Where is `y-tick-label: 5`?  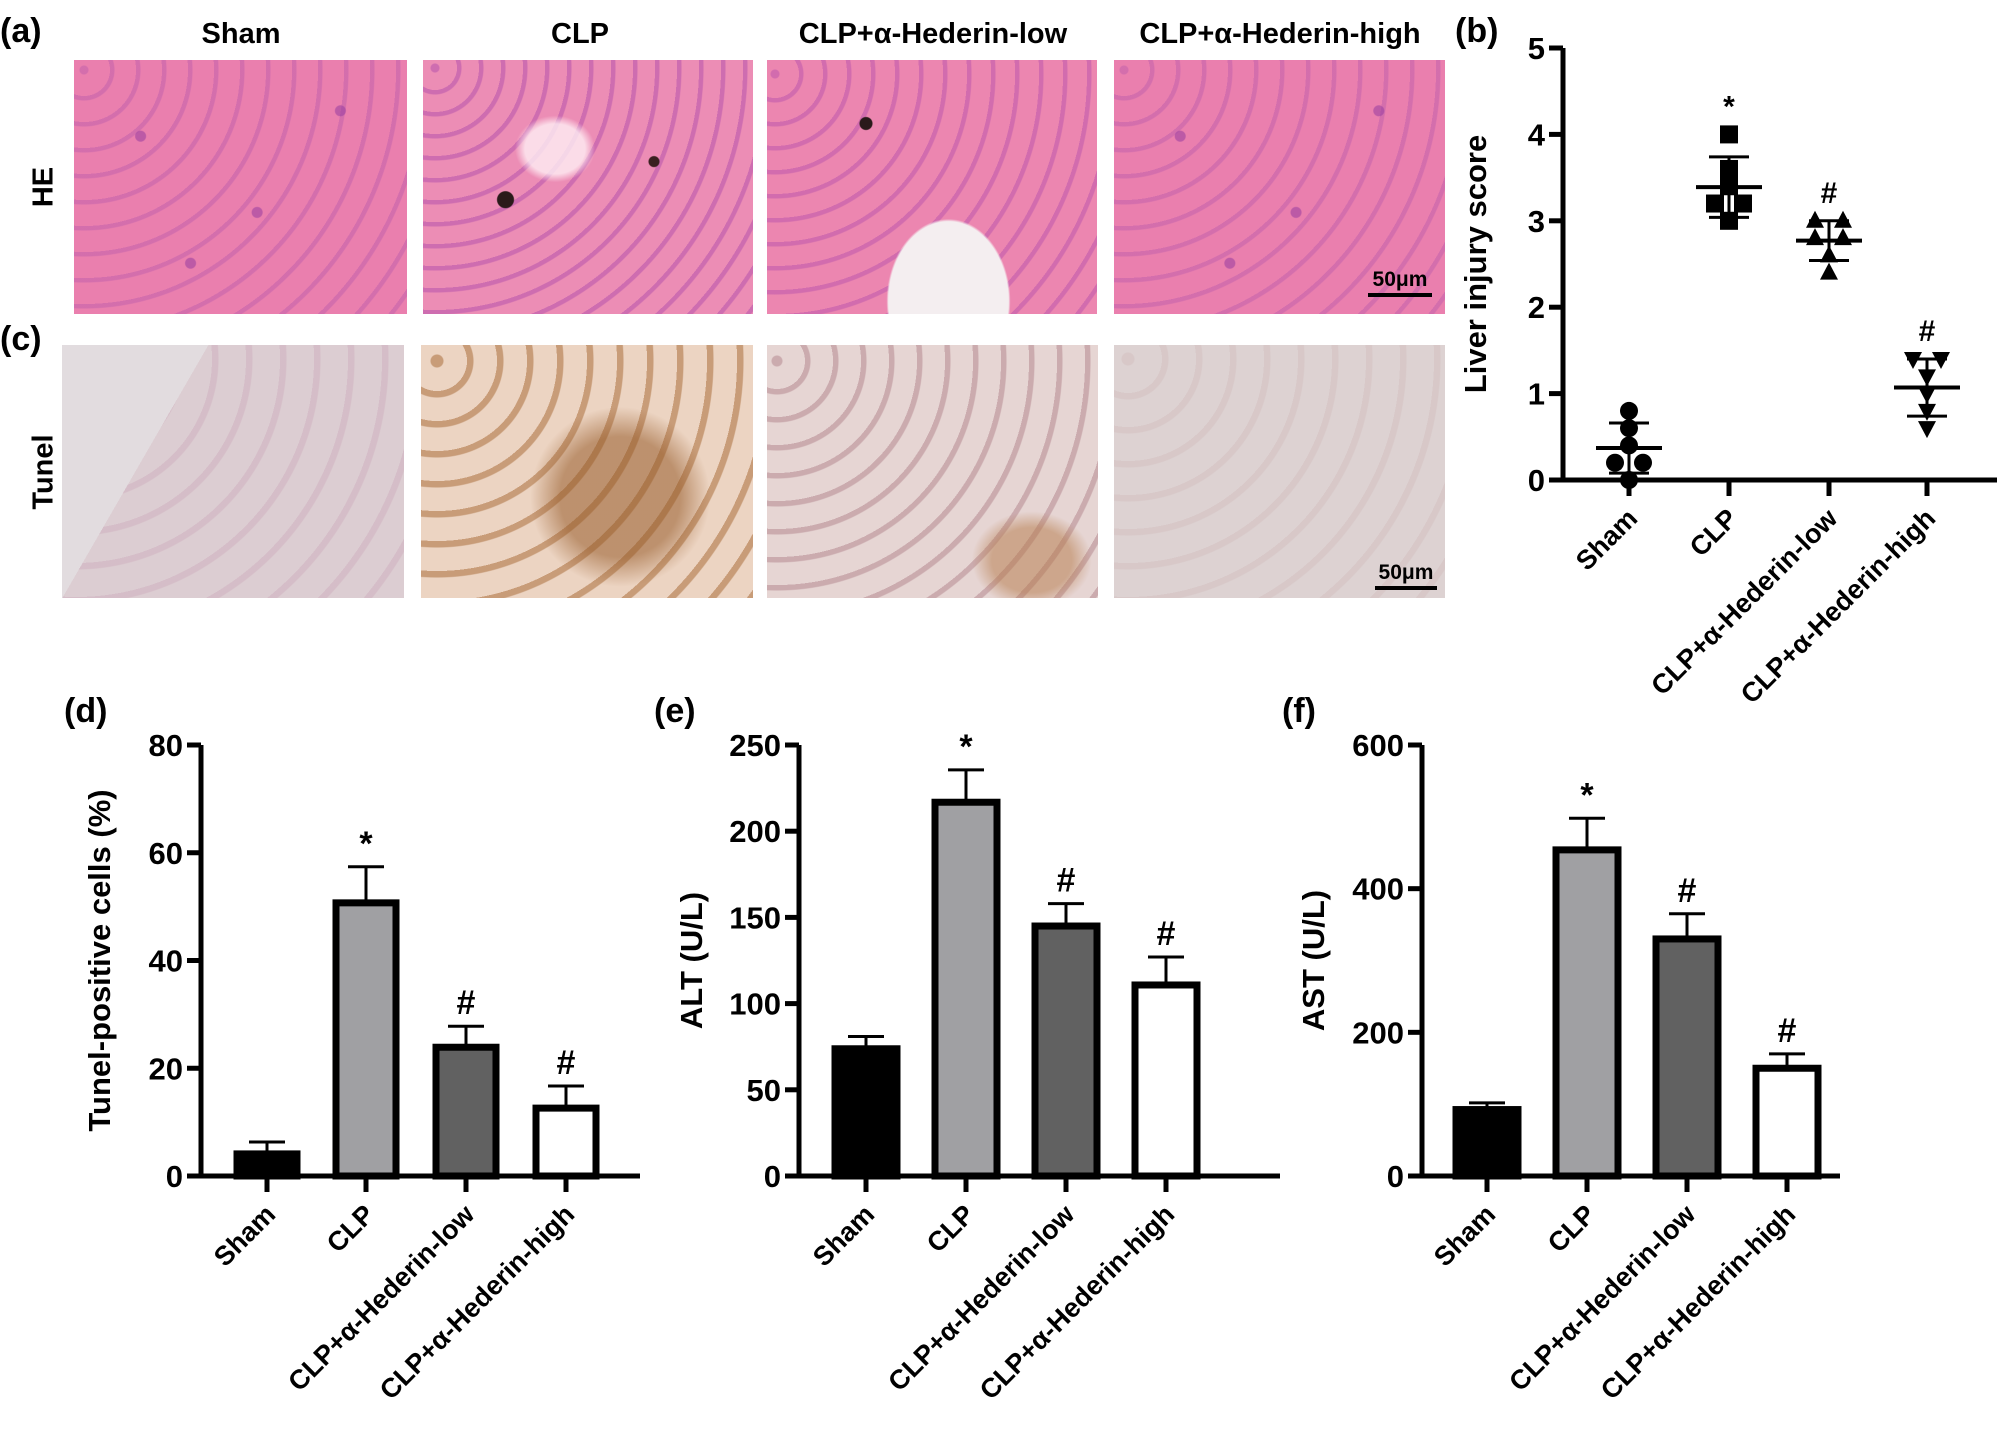
y-tick-label: 5 is located at coordinates (1536, 48).